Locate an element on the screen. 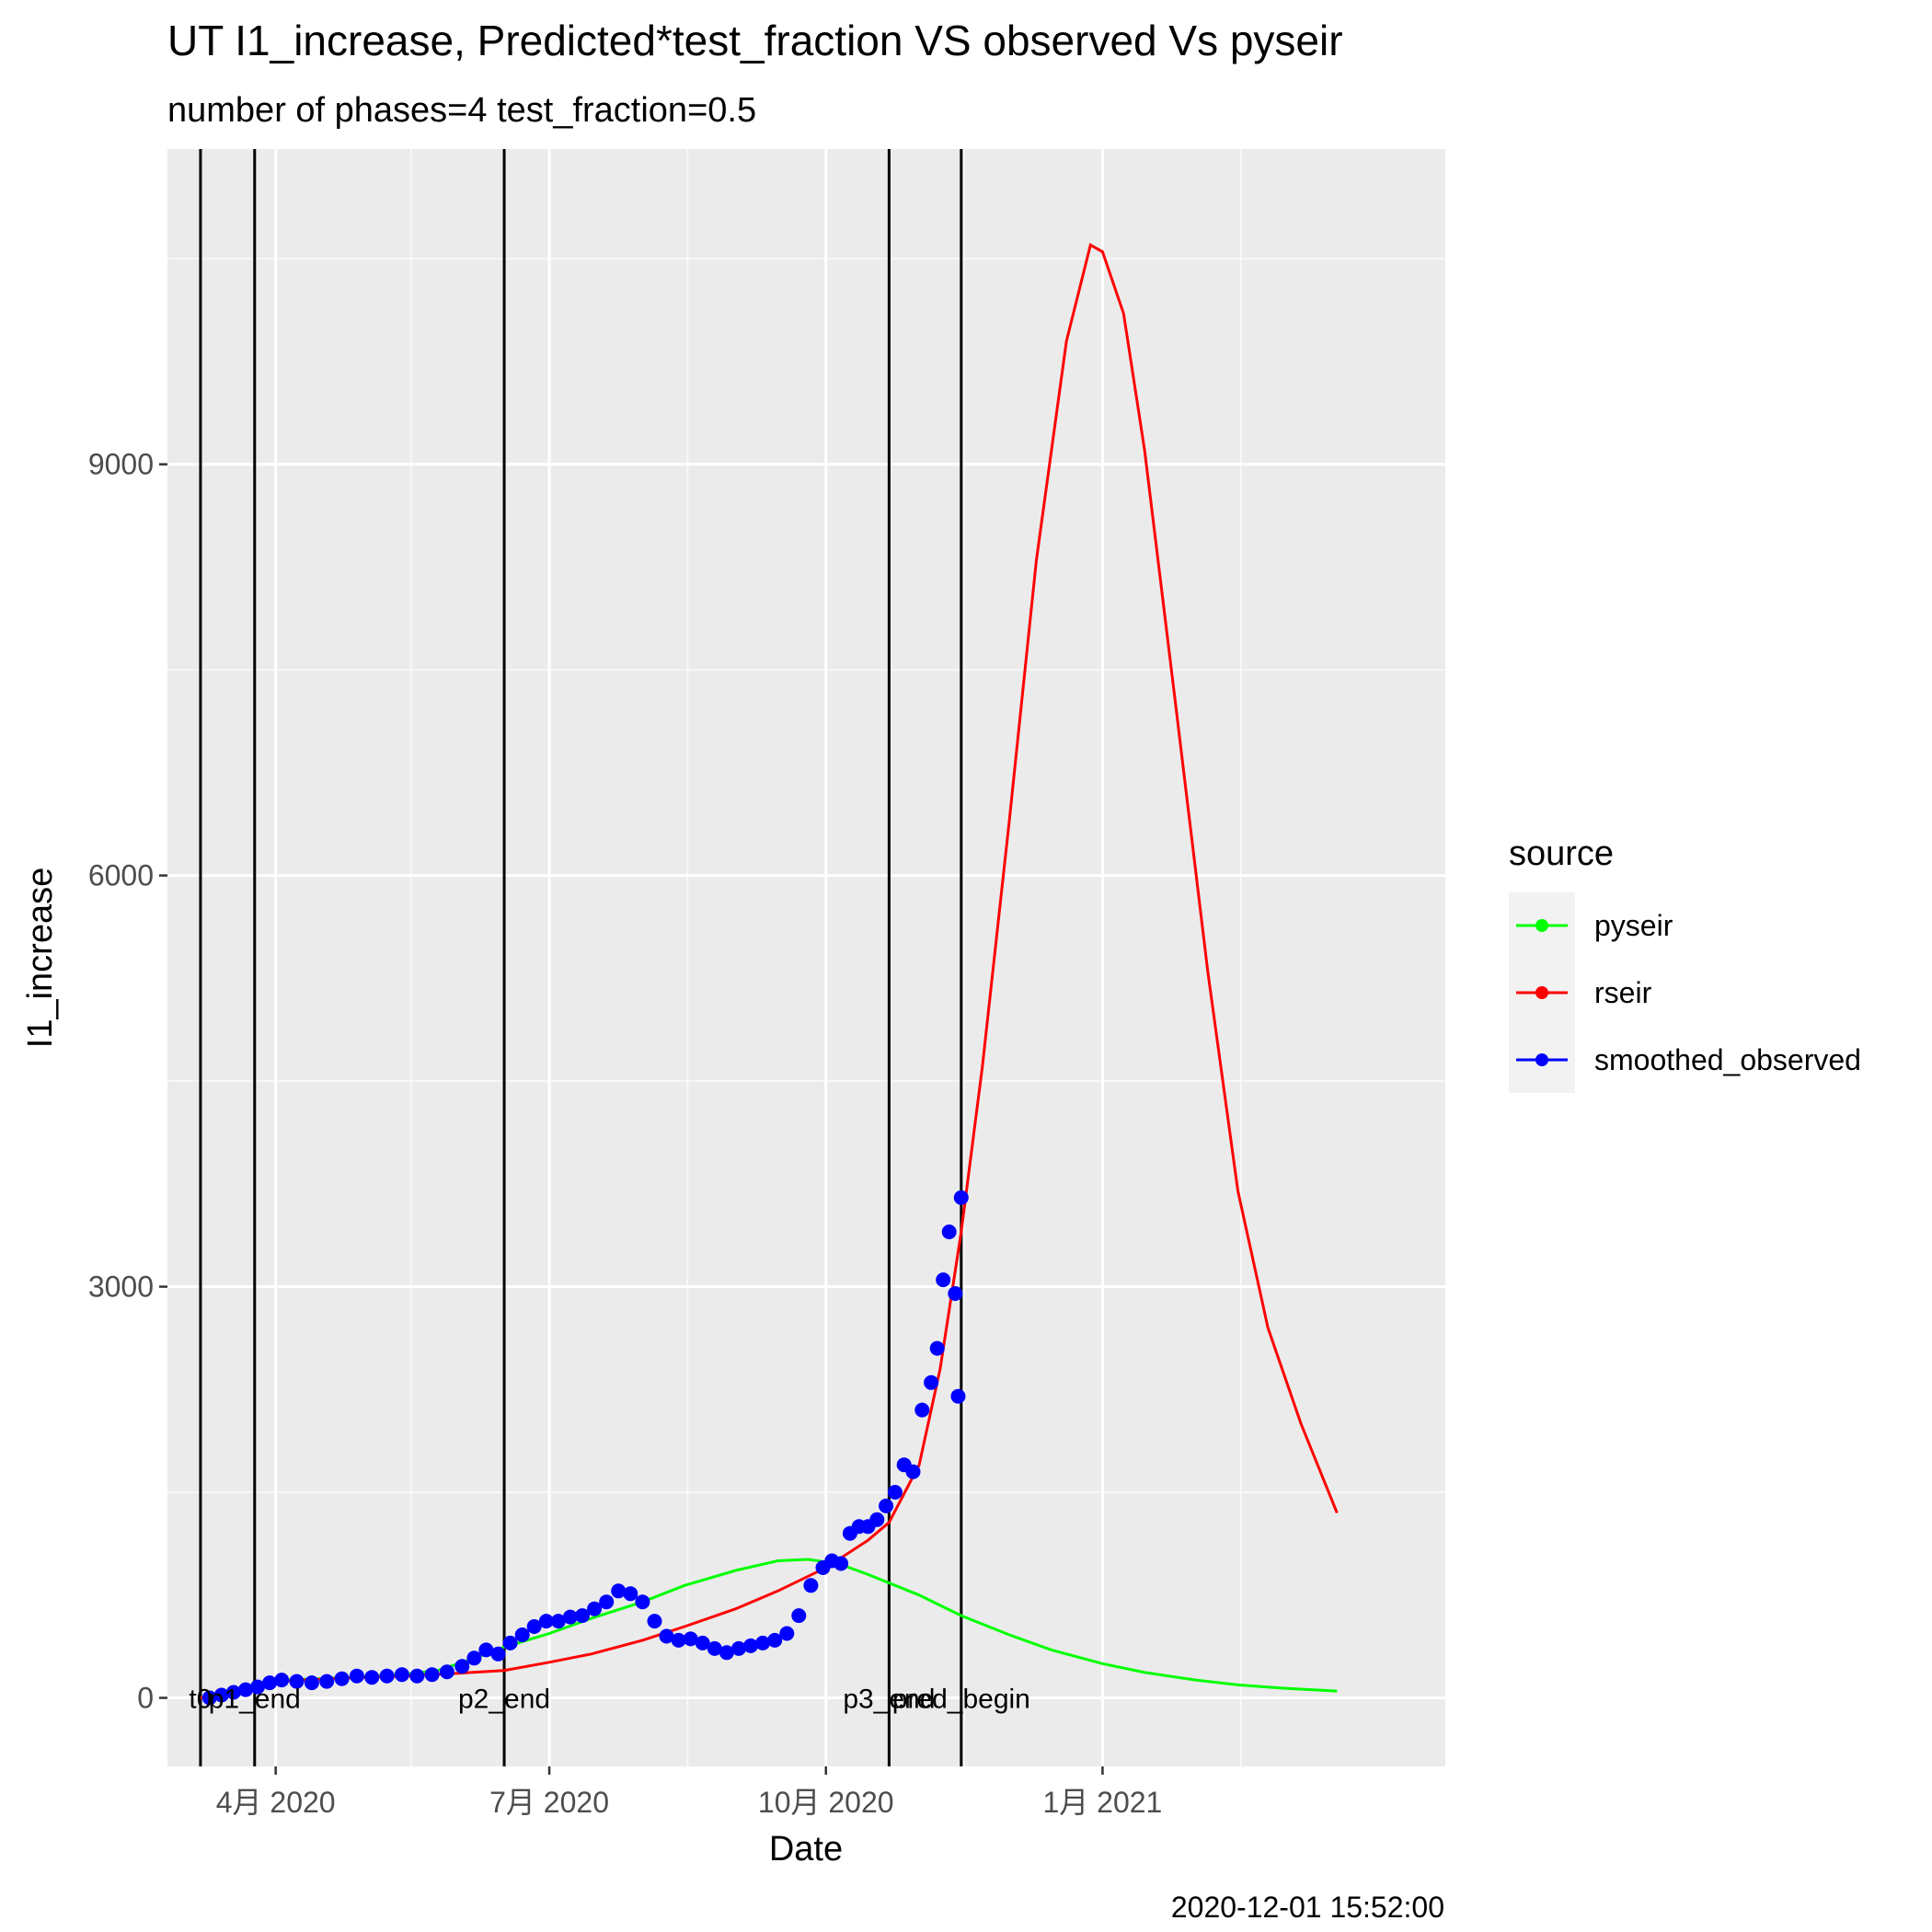  chart-subtitle: number of phases=4 test_fraction=0.5 is located at coordinates (461, 110).